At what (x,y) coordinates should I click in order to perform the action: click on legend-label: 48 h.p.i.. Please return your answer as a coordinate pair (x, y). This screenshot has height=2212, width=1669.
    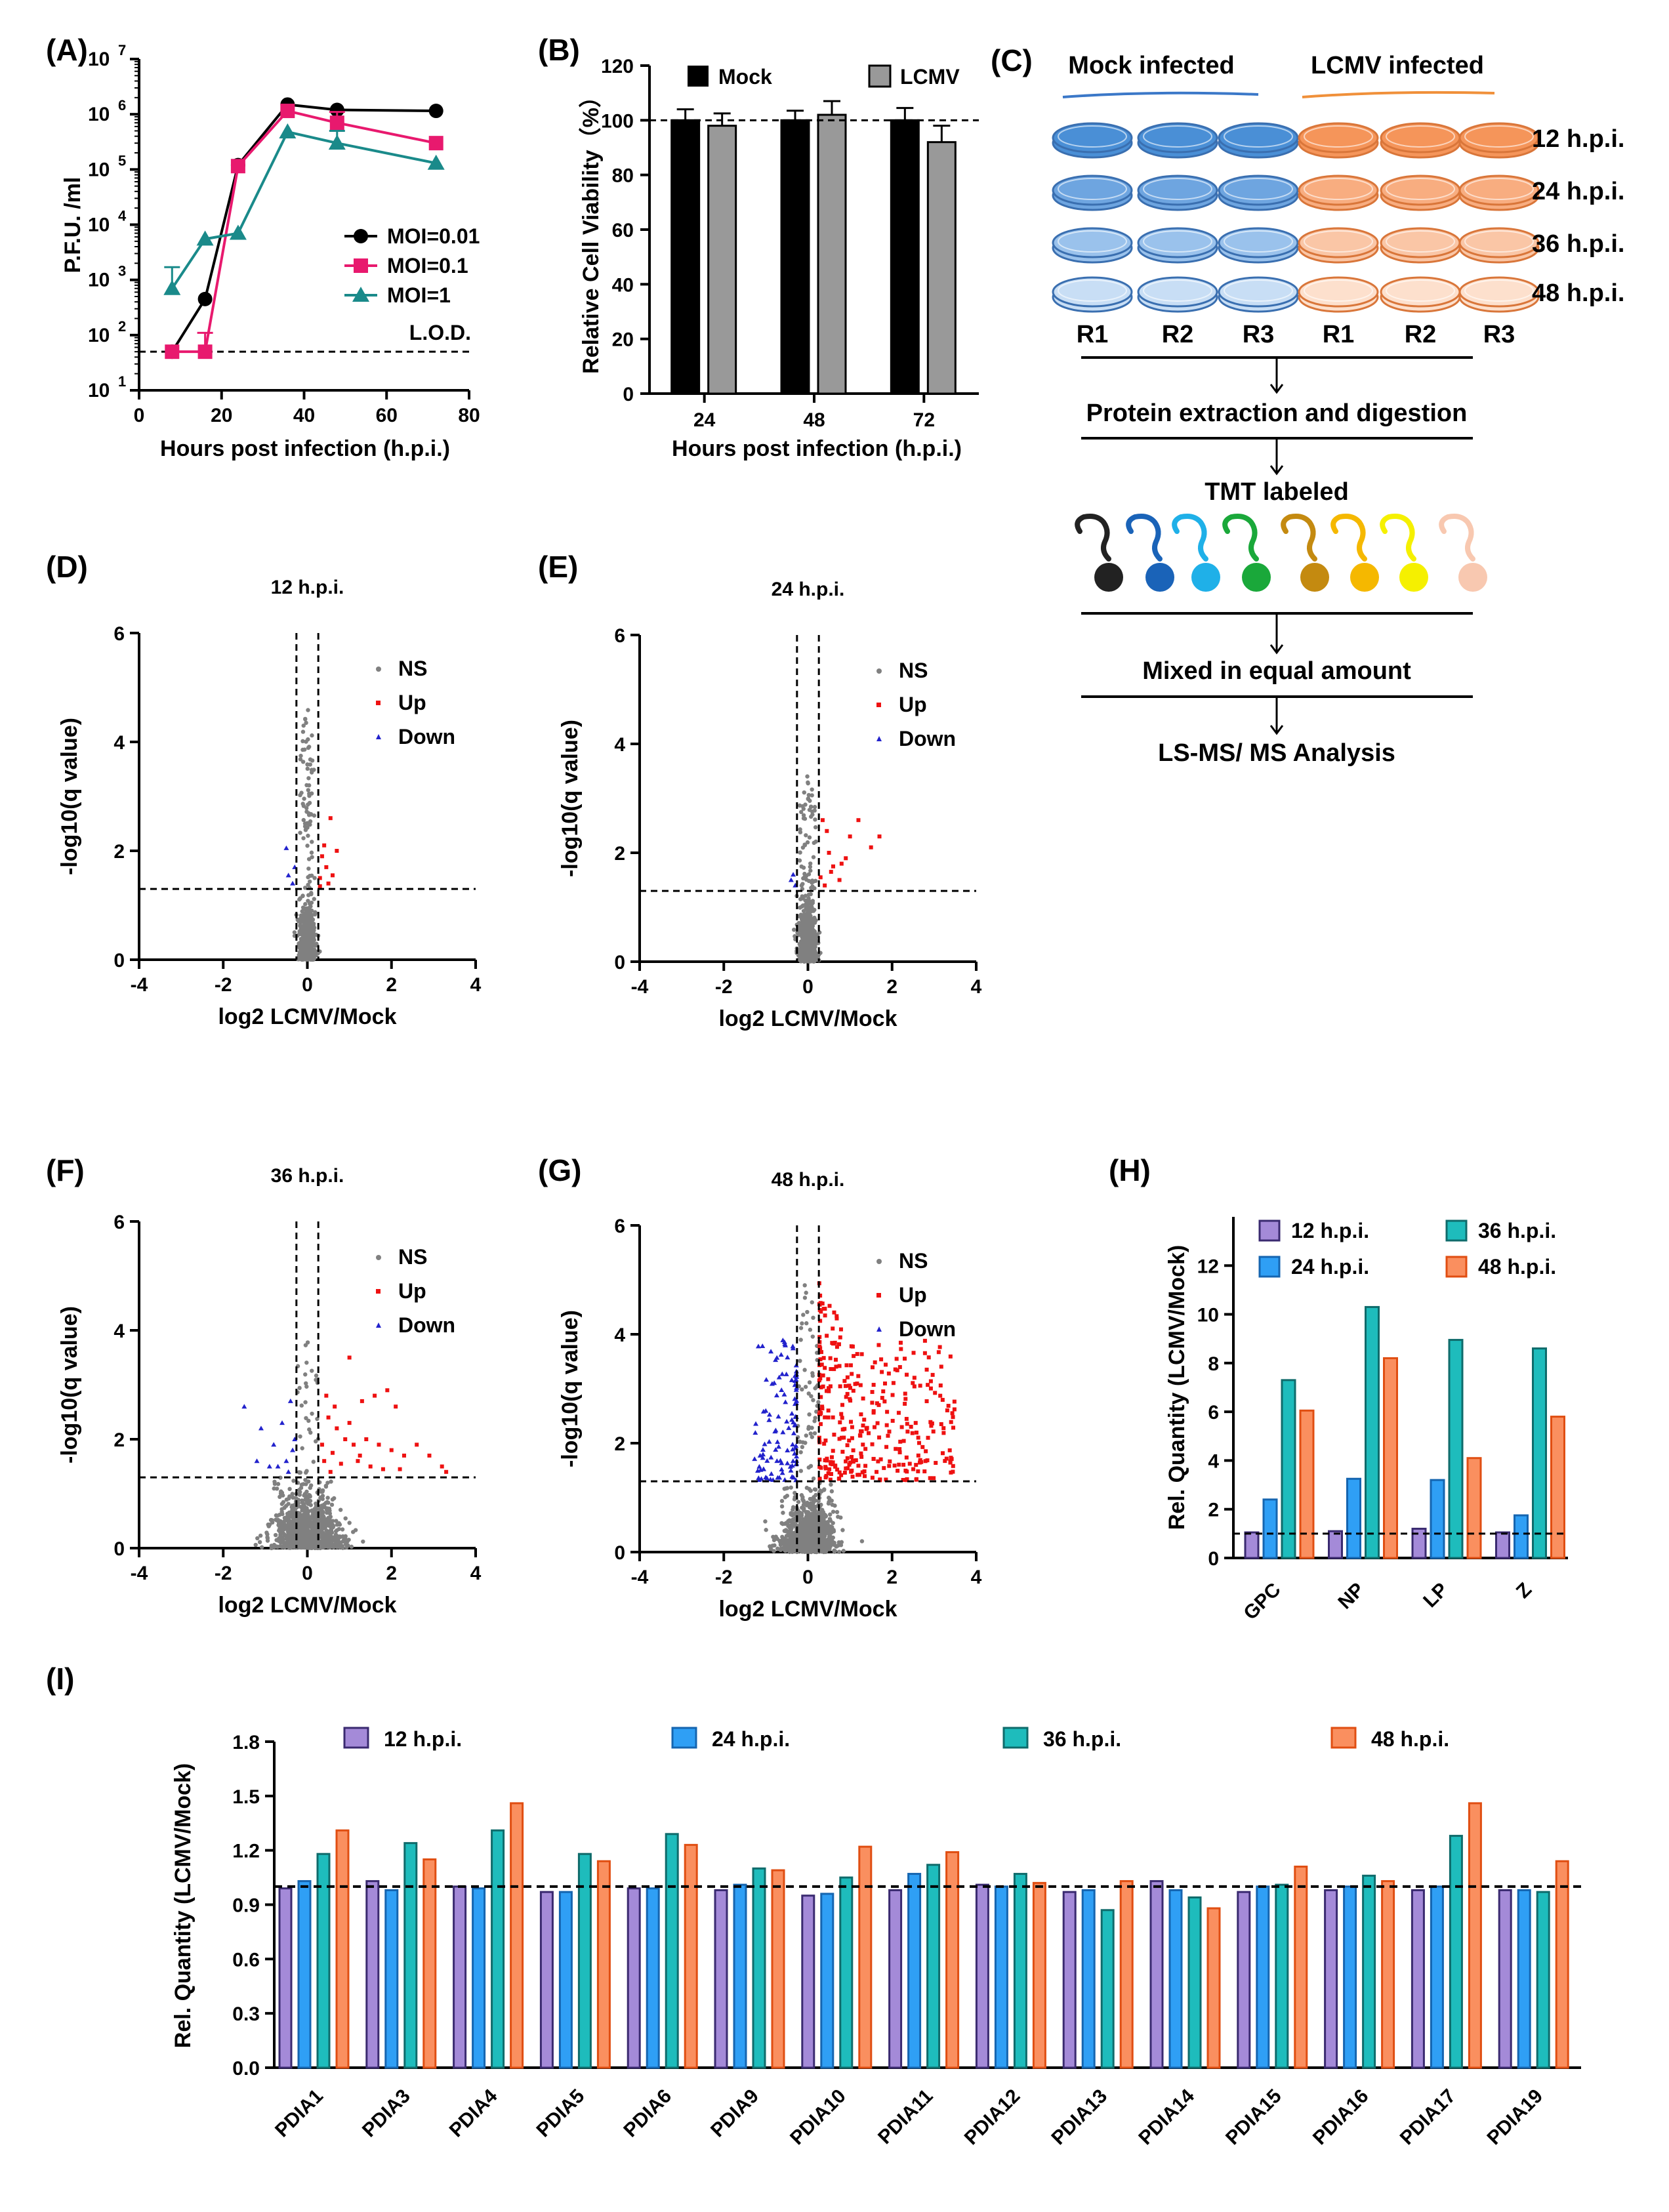
    Looking at the image, I should click on (1410, 1739).